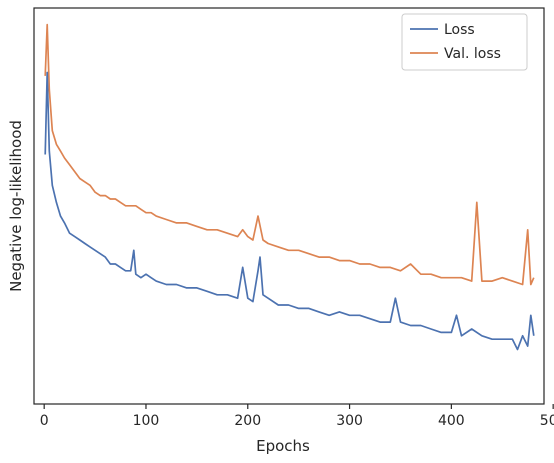 This screenshot has width=554, height=463. I want to click on legend-label-loss: Loss, so click(459, 30).